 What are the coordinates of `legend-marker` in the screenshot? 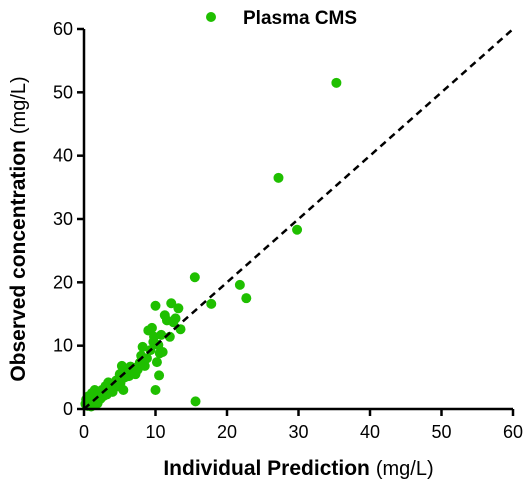 It's located at (211, 17).